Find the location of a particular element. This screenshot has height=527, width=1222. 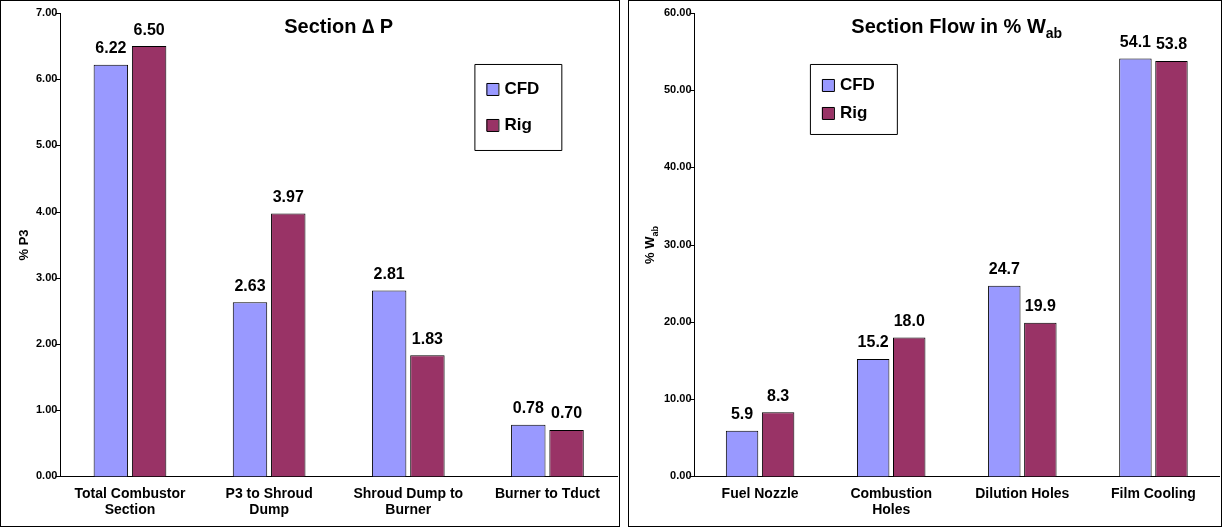

data-label: 8.3 is located at coordinates (778, 395).